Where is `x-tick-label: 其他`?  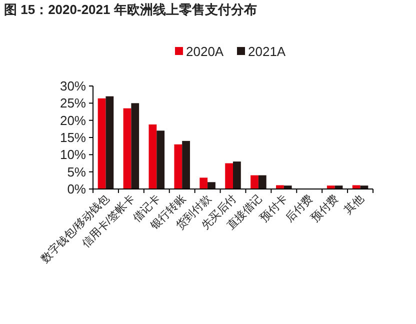 x-tick-label: 其他 is located at coordinates (354, 204).